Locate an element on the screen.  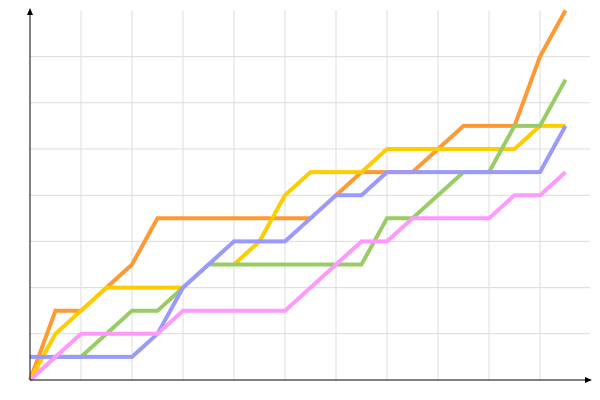
x-axis-arrow-icon is located at coordinates (588, 380).